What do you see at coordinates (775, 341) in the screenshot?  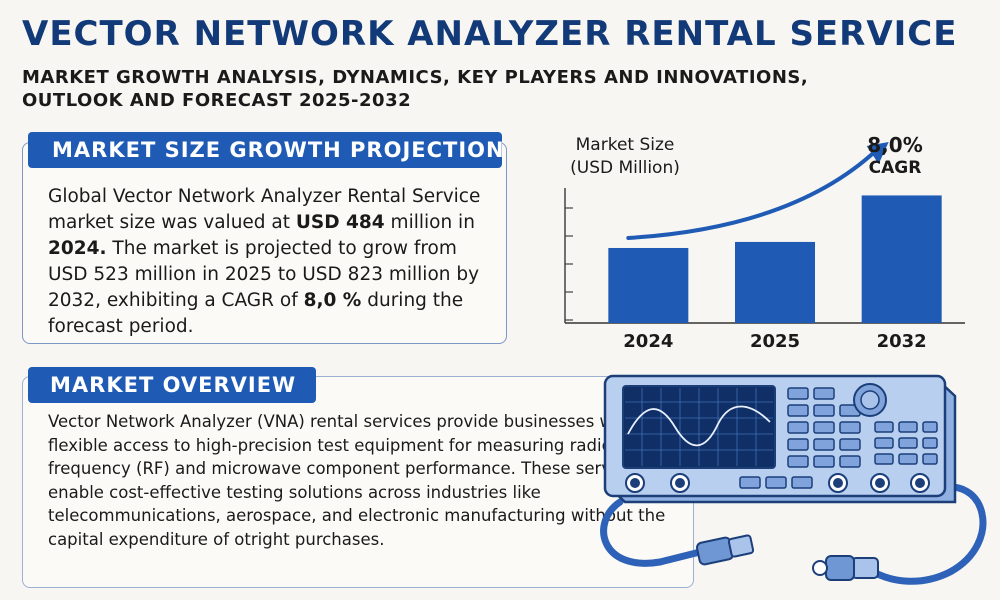 I see `chart-x-label-2025: 2025` at bounding box center [775, 341].